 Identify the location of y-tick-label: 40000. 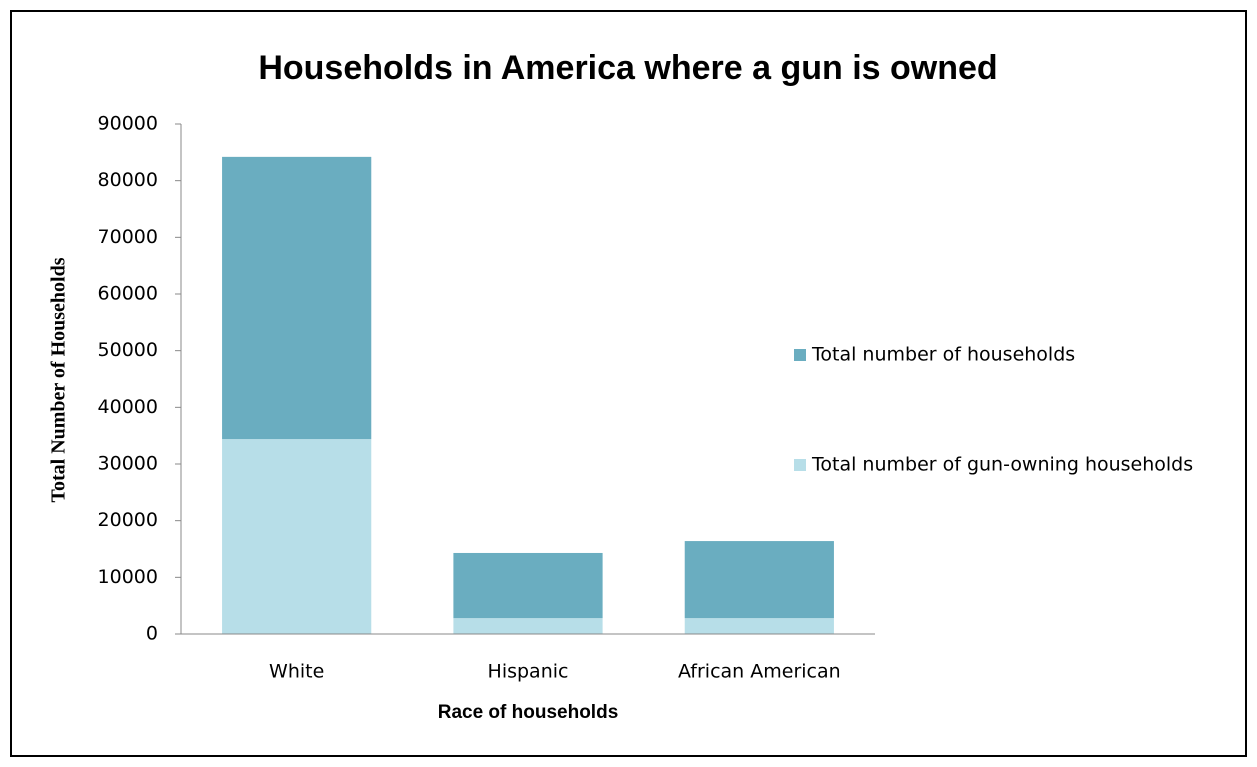
(128, 407).